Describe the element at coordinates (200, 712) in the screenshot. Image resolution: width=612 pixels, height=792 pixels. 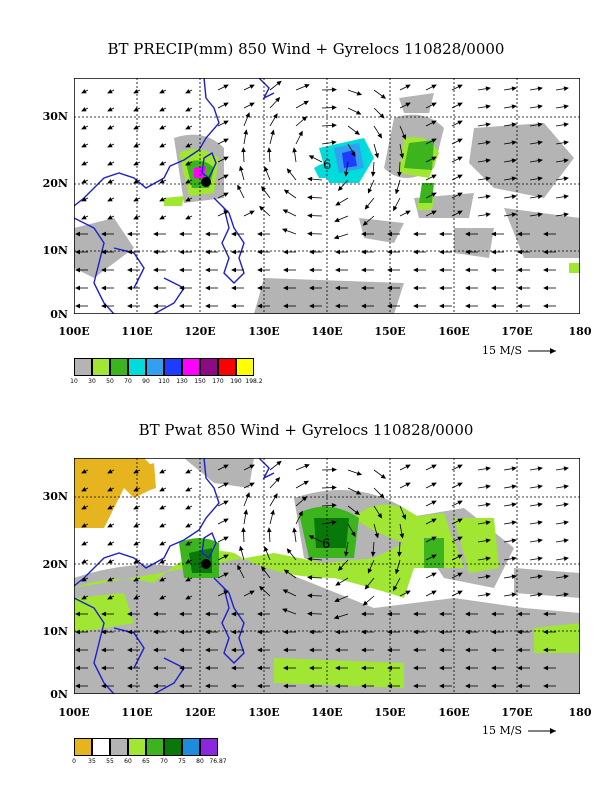
I see `panel2-xlabel: 120E` at that location.